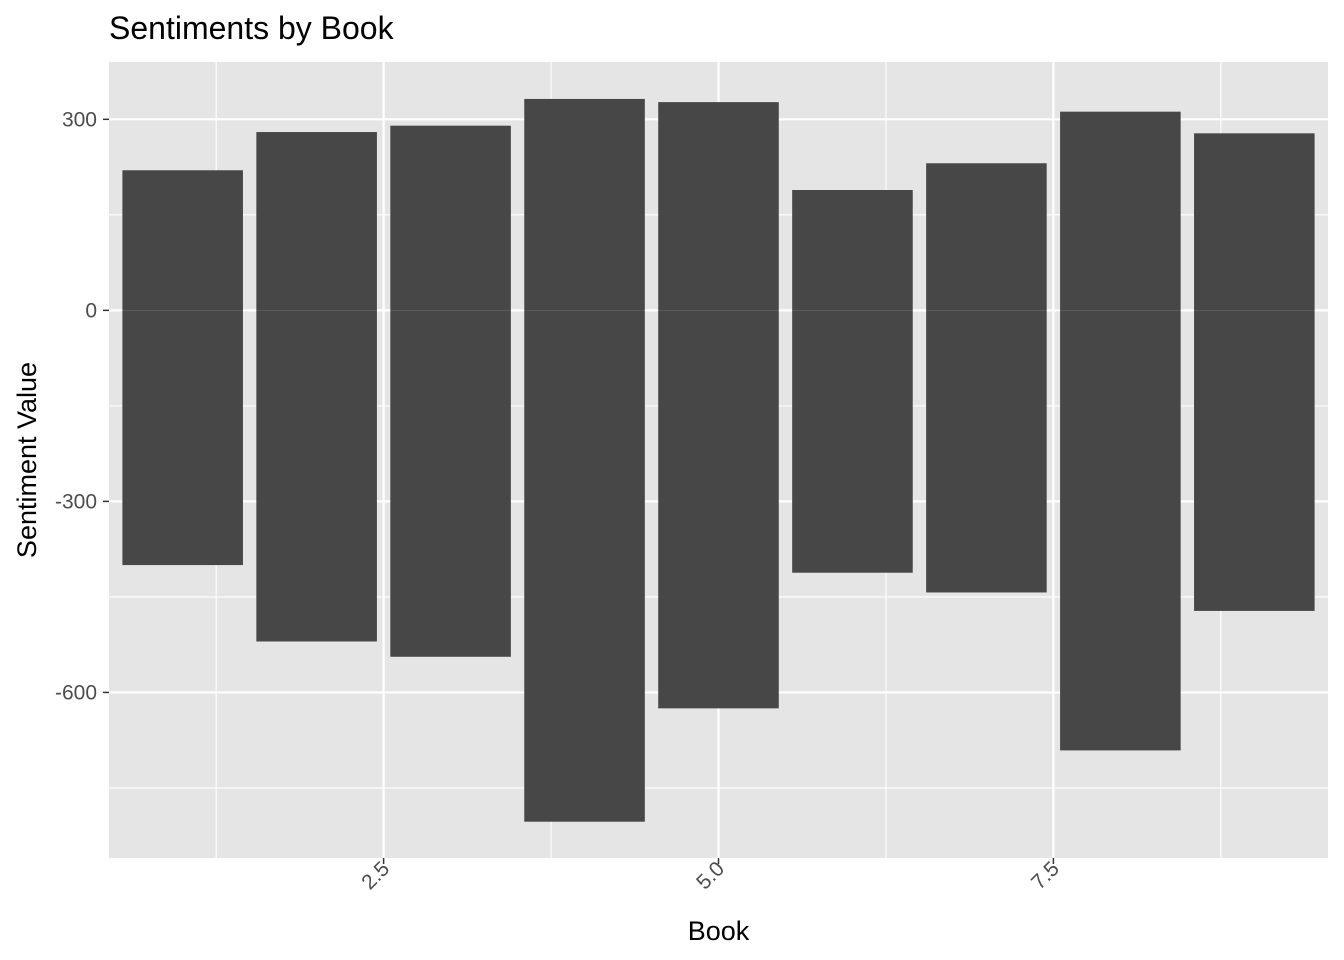 The width and height of the screenshot is (1344, 960). I want to click on x-tick-label: 5.0, so click(710, 875).